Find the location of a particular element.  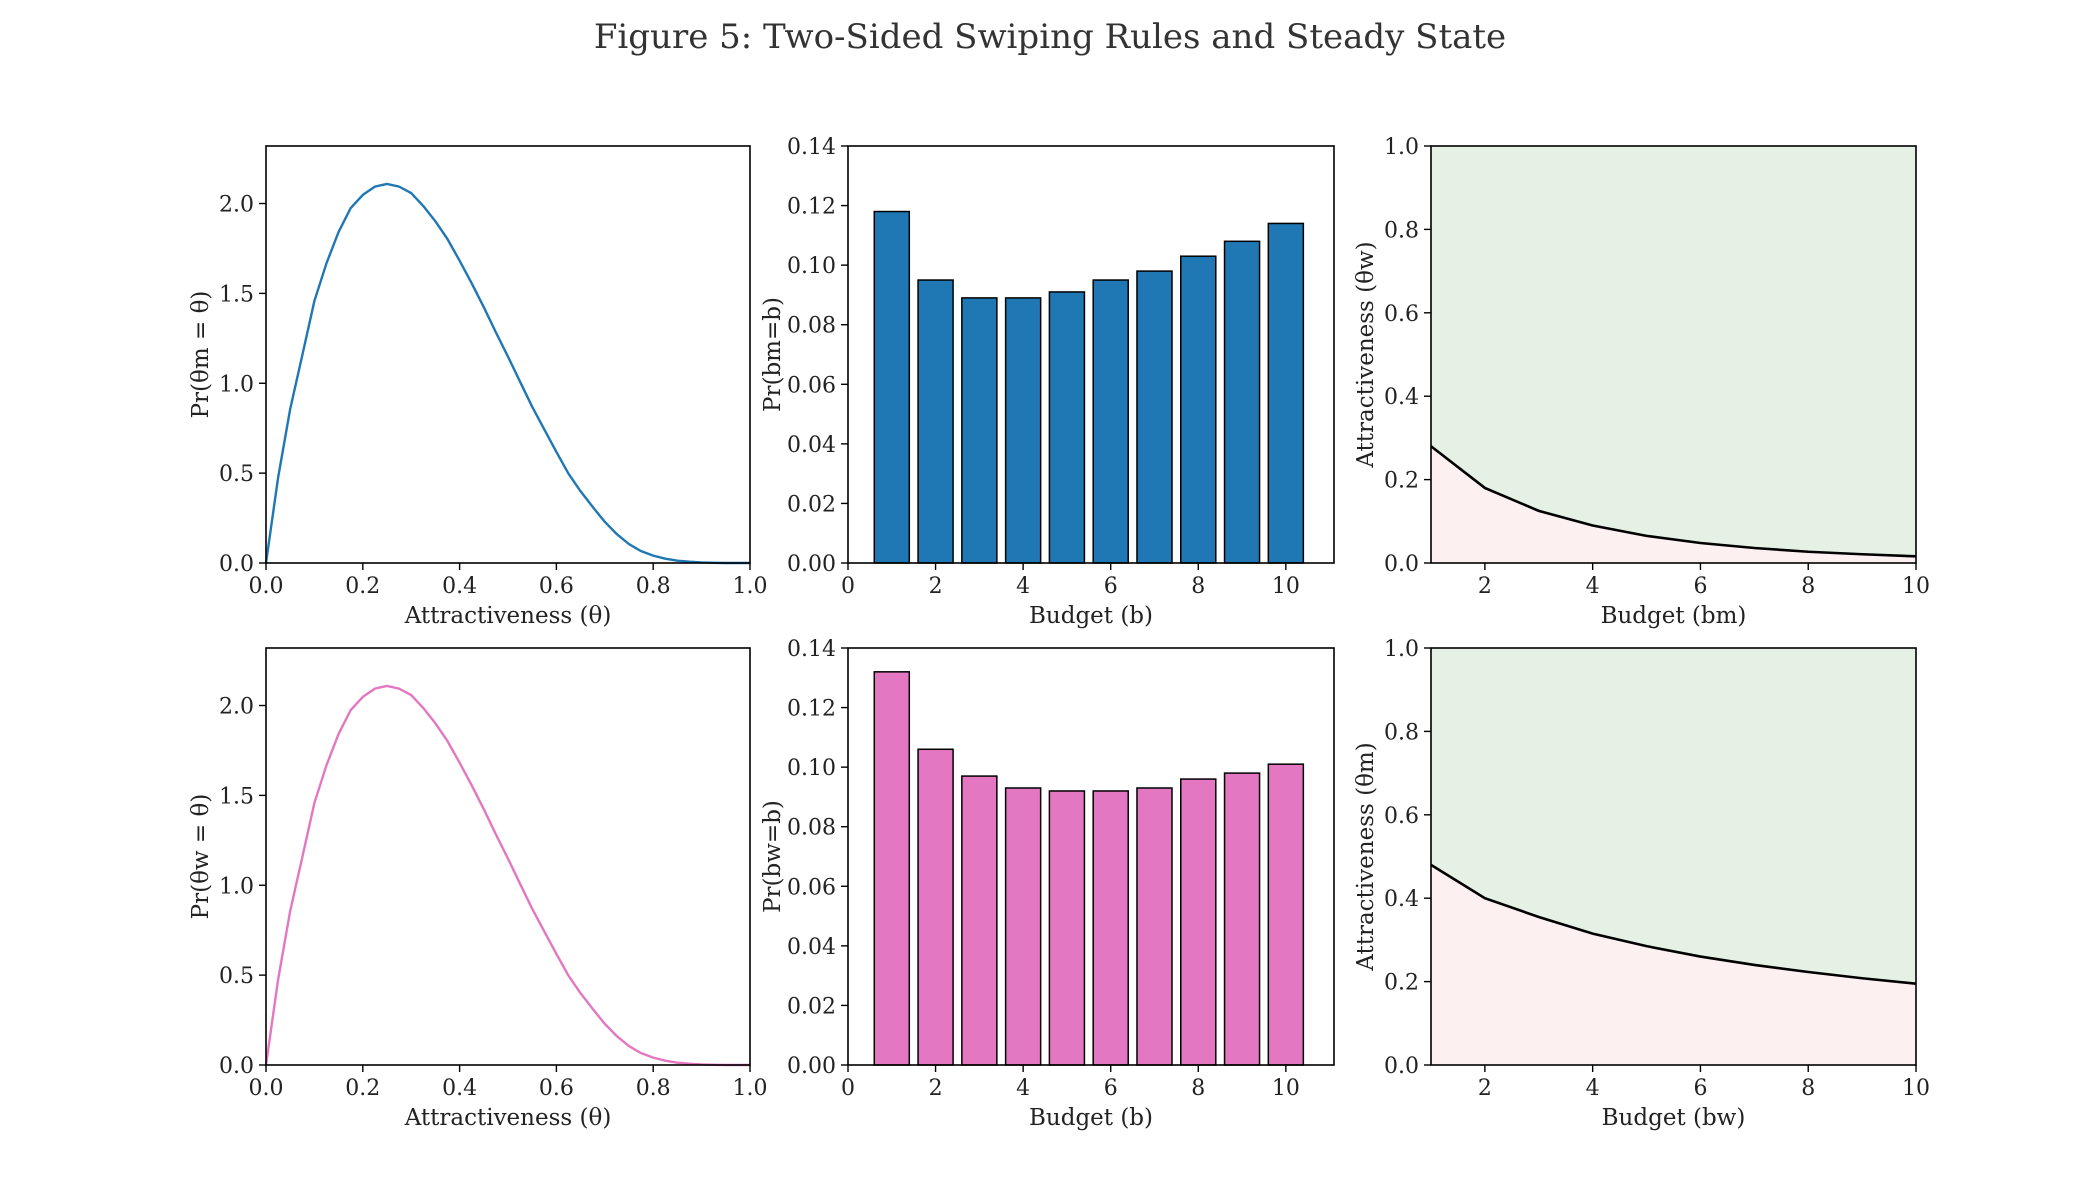

x-tick-label: 0 is located at coordinates (848, 586).